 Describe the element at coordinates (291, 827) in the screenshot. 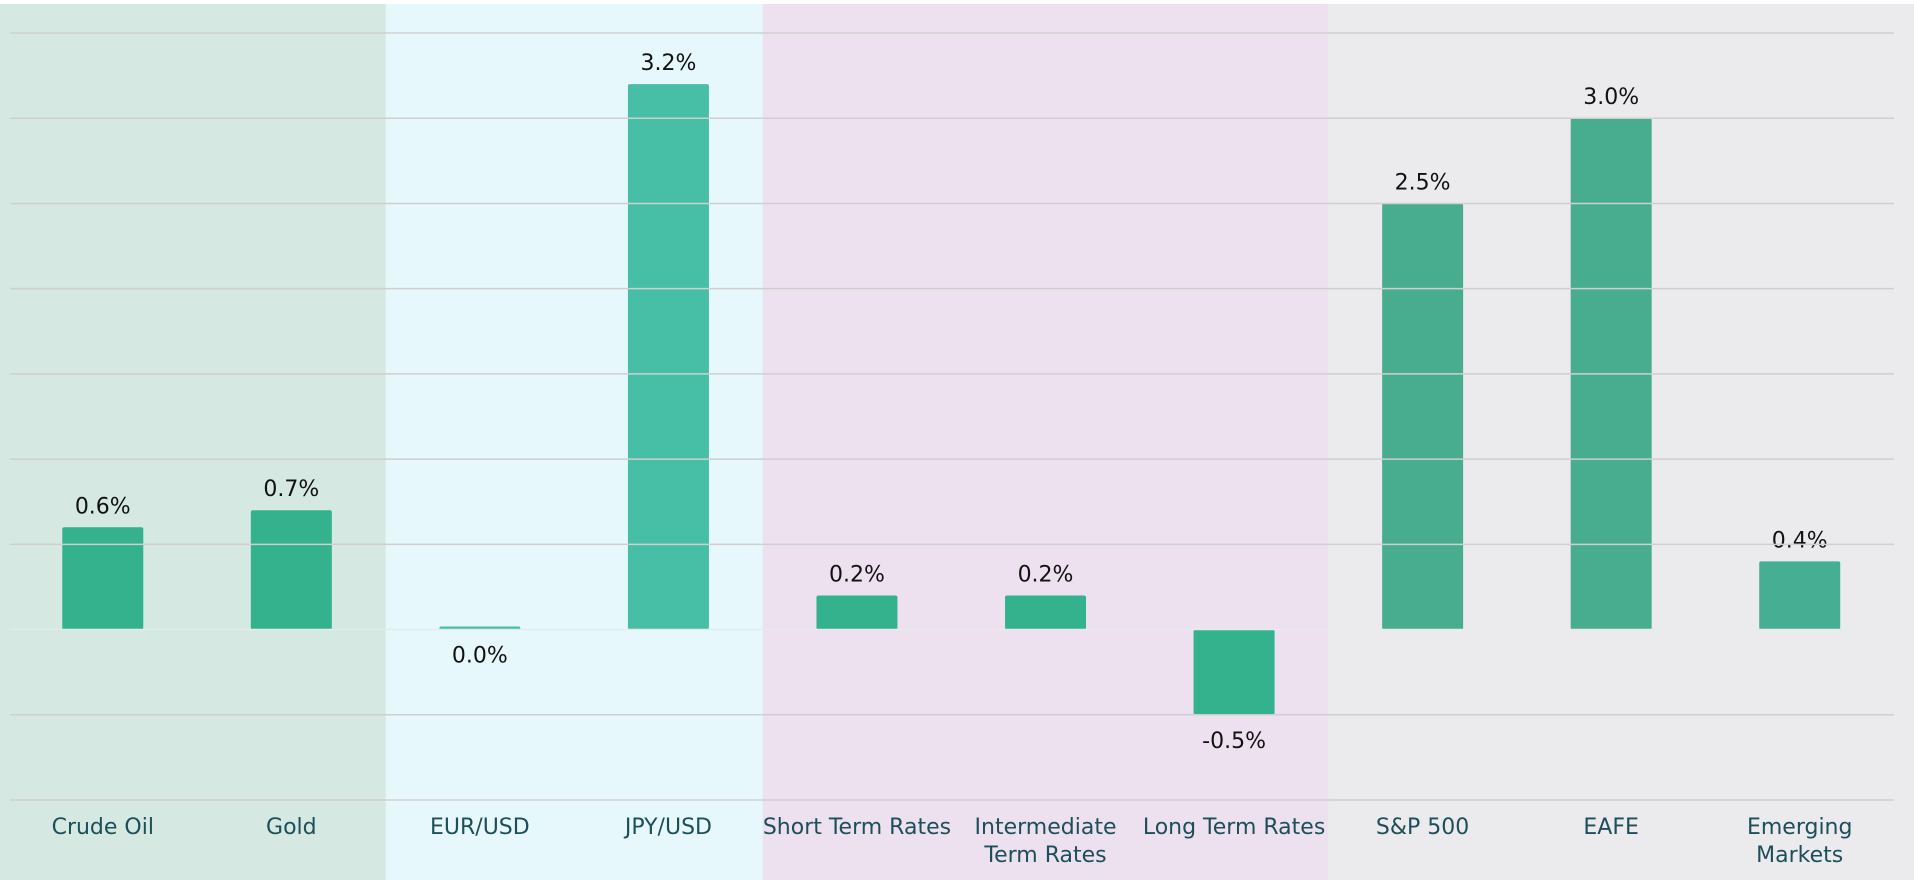

I see `x-tick-label: Gold` at that location.